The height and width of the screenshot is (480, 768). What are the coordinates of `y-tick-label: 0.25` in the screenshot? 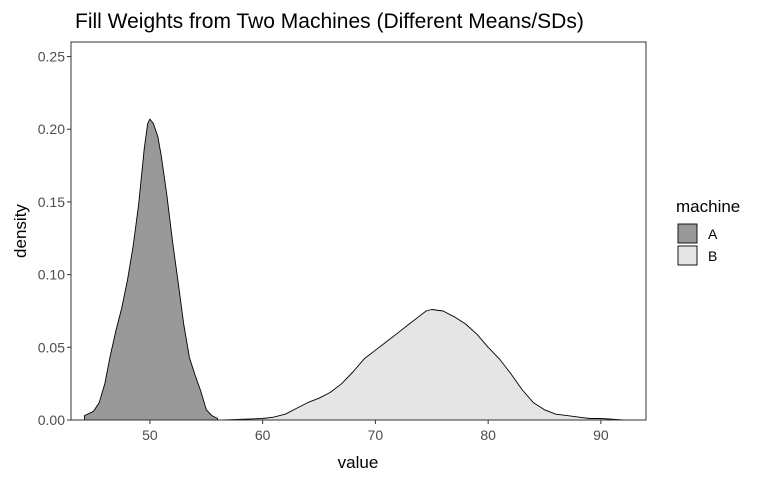 It's located at (51, 57).